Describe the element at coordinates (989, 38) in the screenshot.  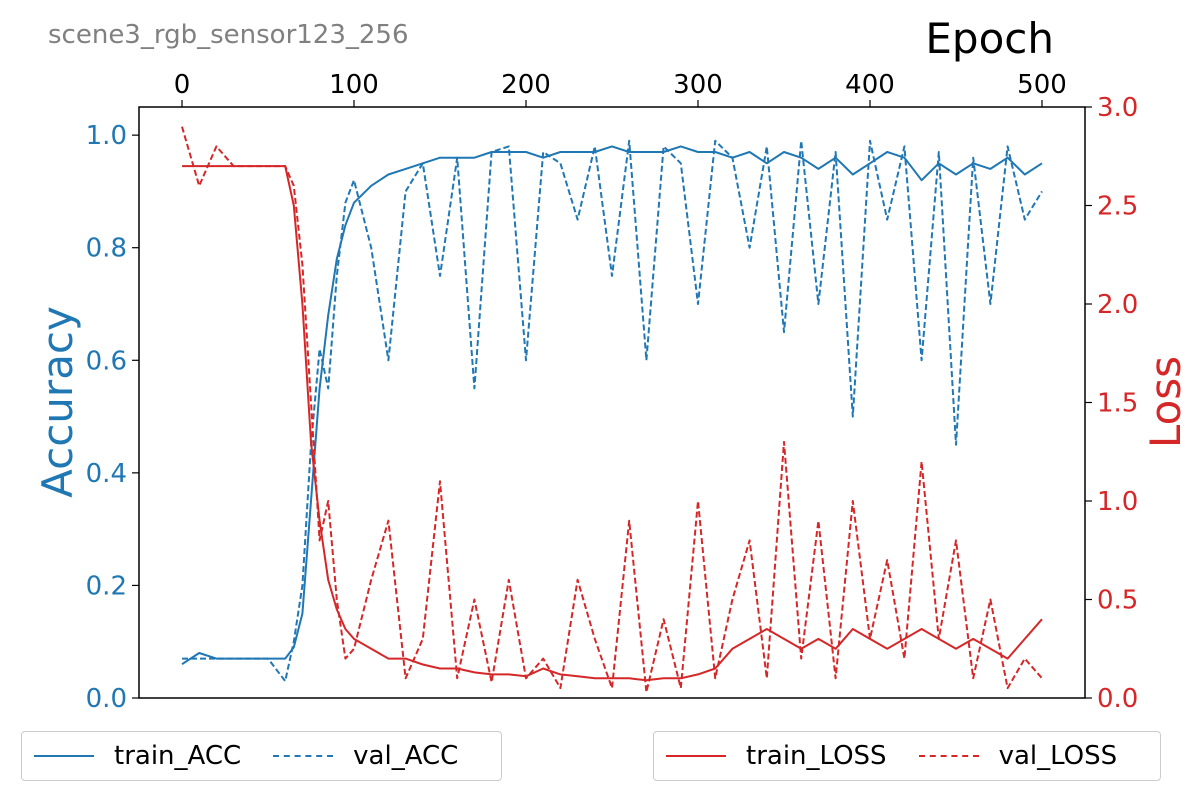
I see `x-axis-label: Epoch` at that location.